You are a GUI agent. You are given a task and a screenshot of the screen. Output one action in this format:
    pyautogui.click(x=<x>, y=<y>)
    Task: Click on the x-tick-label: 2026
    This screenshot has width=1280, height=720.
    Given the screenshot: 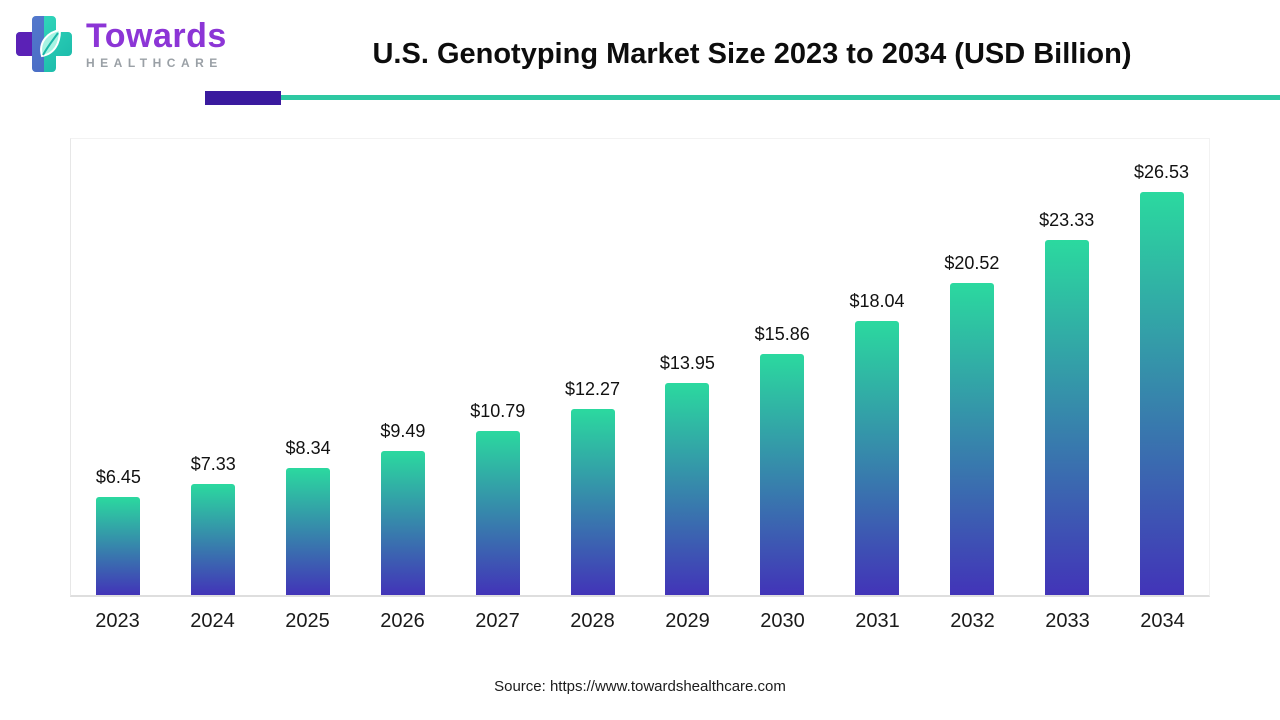 What is the action you would take?
    pyautogui.click(x=402, y=621)
    